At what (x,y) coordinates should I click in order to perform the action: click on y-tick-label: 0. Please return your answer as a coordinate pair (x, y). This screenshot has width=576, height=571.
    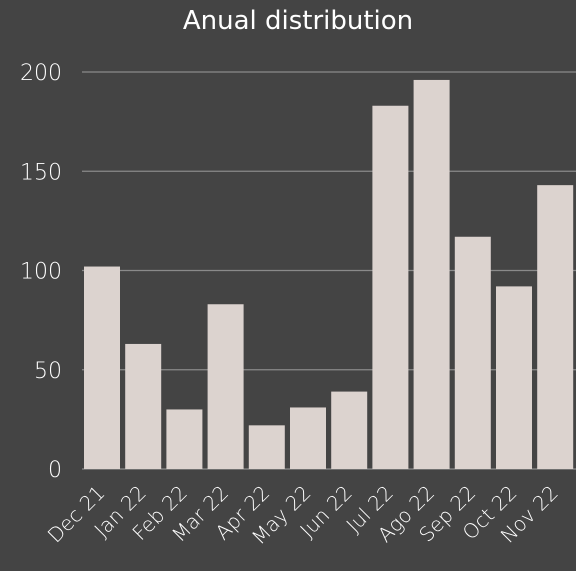
    Looking at the image, I should click on (55, 470).